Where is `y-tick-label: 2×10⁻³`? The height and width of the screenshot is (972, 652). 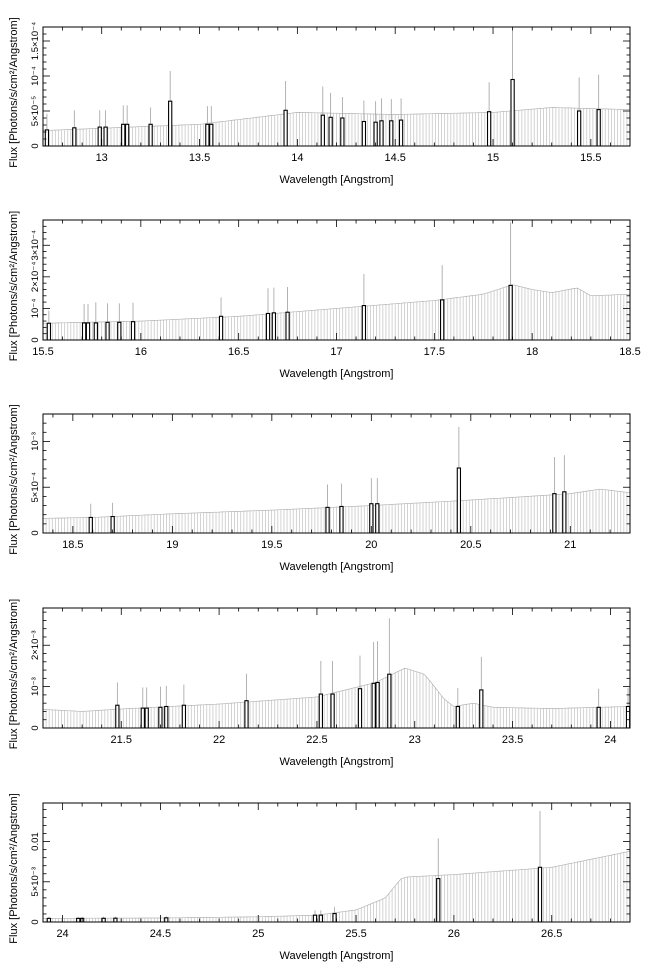
y-tick-label: 2×10⁻³ is located at coordinates (35, 645).